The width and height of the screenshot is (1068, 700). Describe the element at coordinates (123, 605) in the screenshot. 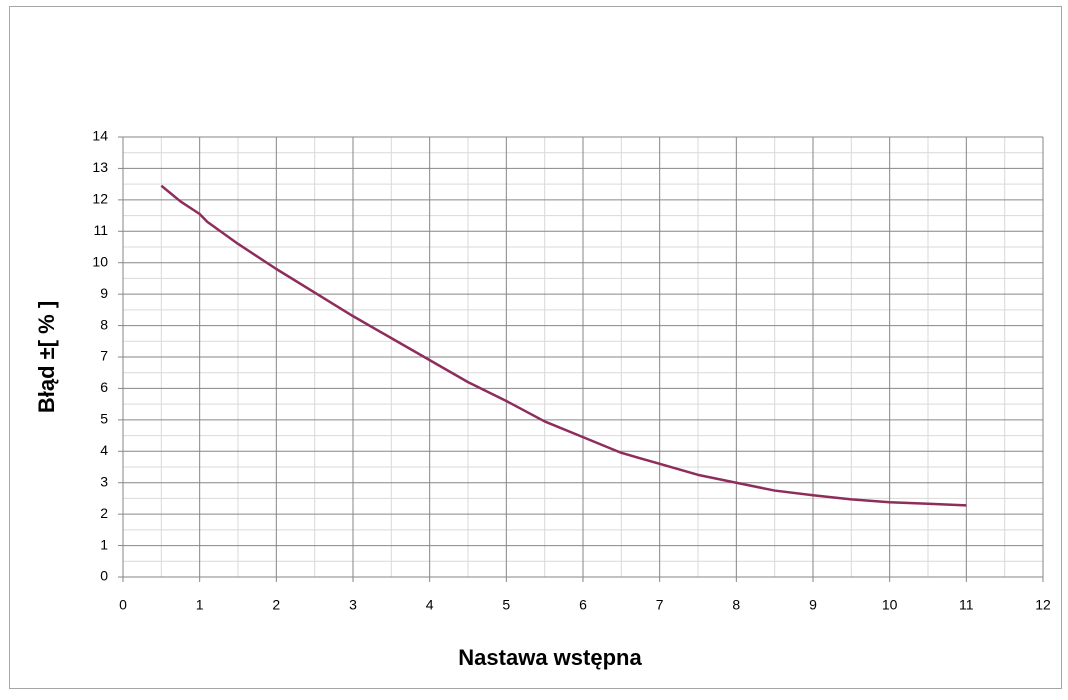

I see `x-tick-label: 0` at that location.